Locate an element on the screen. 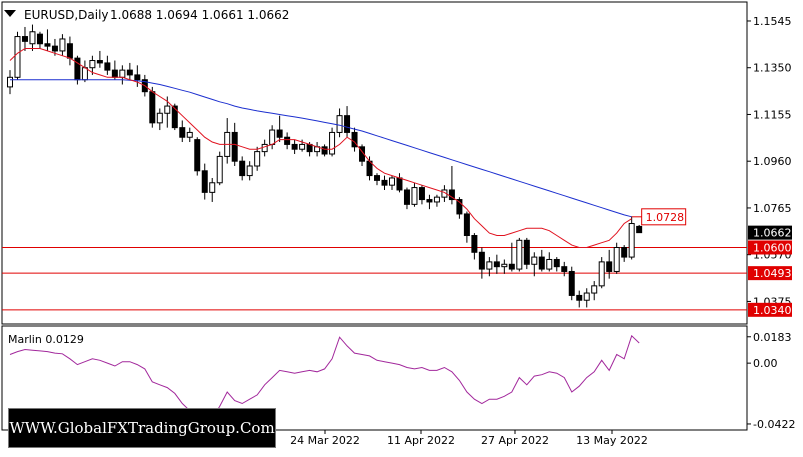  price-tags: 1.0600 1.0493 1.0340 1.0662 1.0728 is located at coordinates (711, 262).